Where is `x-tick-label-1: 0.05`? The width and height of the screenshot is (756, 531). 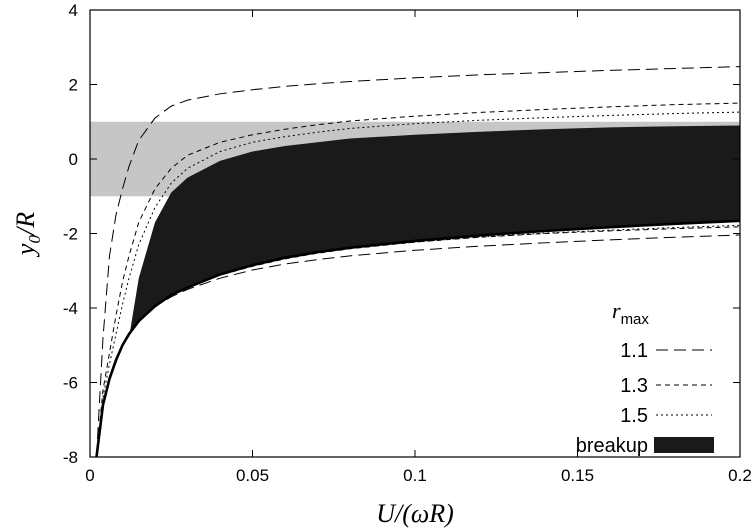
x-tick-label-1: 0.05 is located at coordinates (252, 475).